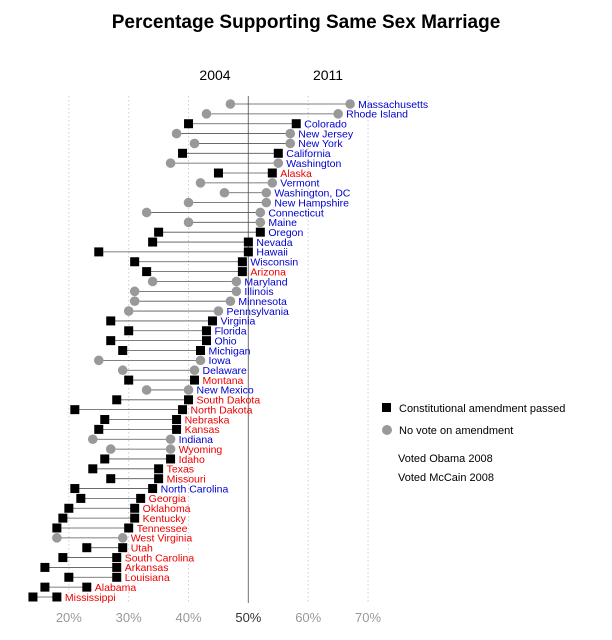 The width and height of the screenshot is (612, 640). What do you see at coordinates (104, 568) in the screenshot?
I see `state-row-arkansas: Arkansas` at bounding box center [104, 568].